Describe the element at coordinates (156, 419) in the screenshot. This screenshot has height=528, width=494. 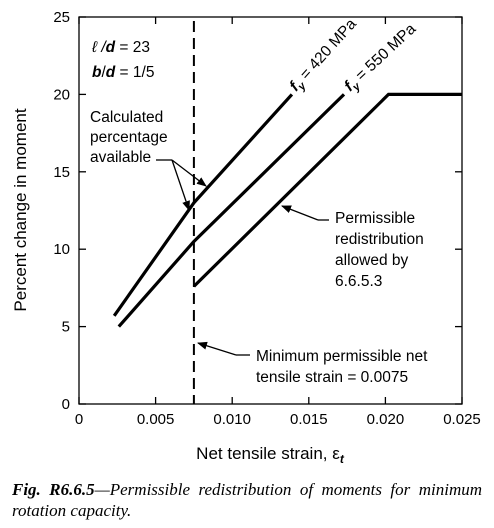
I see `x-tick-label: 0.005` at that location.